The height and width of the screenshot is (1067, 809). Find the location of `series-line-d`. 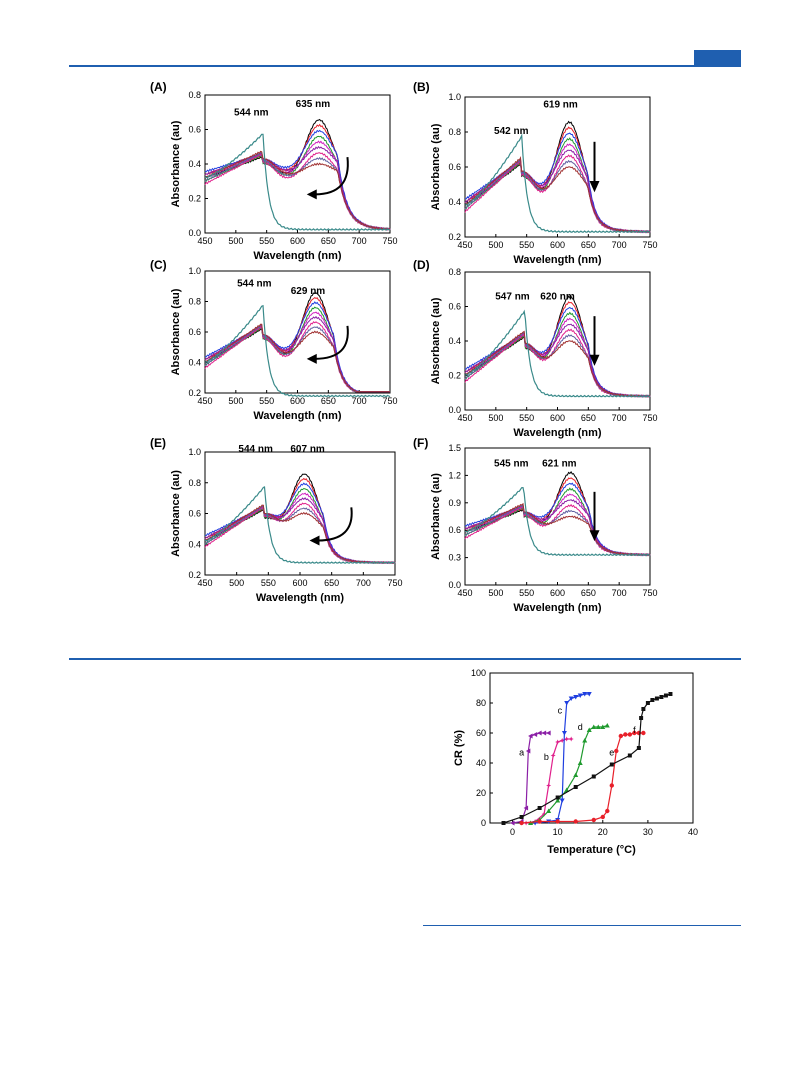

series-line-d is located at coordinates (569, 774).